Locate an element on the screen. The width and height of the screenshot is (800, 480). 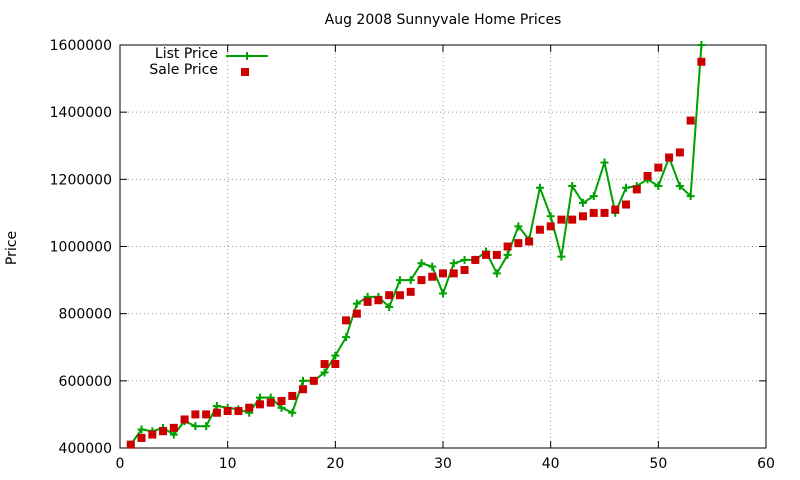
y-axis-label: Price is located at coordinates (12, 248).